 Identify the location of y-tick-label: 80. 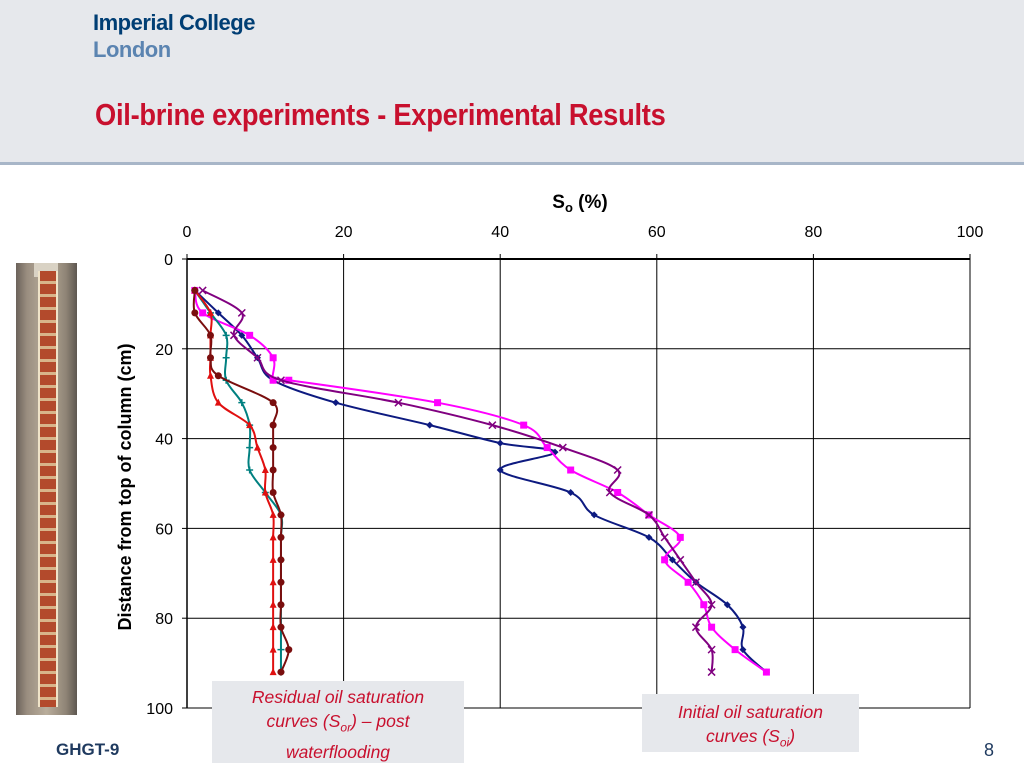
(164, 619).